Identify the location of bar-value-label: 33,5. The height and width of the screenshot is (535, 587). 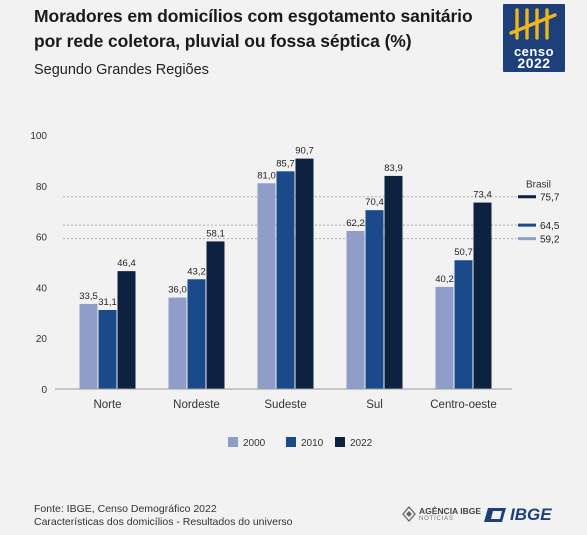
(88, 296).